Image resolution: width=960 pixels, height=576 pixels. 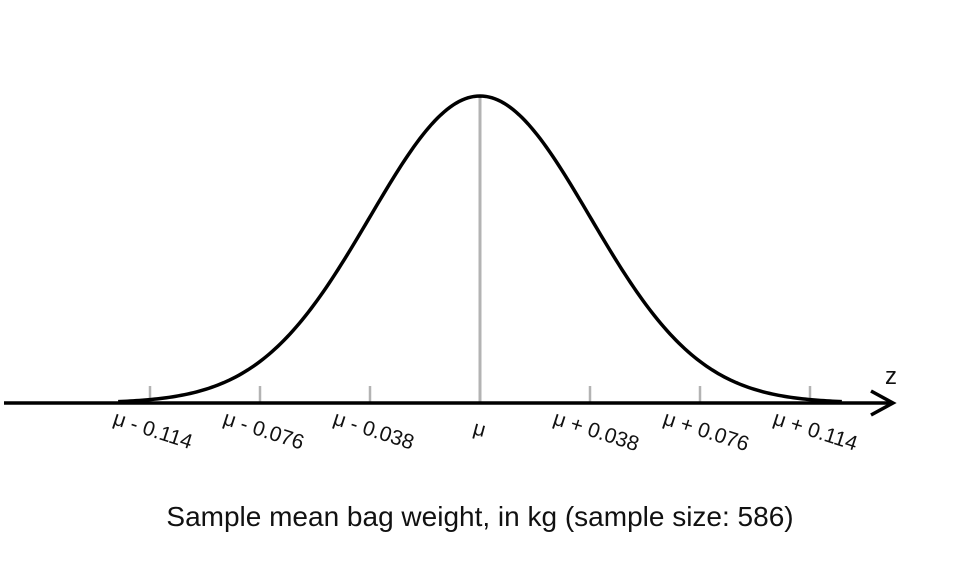 What do you see at coordinates (891, 376) in the screenshot?
I see `axis-letter-z: z` at bounding box center [891, 376].